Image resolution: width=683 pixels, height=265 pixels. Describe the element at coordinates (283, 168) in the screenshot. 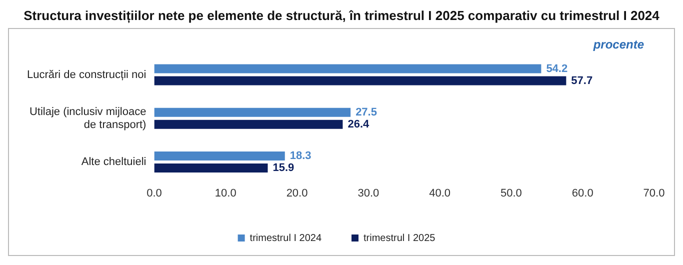

I see `data-label: 15.9` at that location.